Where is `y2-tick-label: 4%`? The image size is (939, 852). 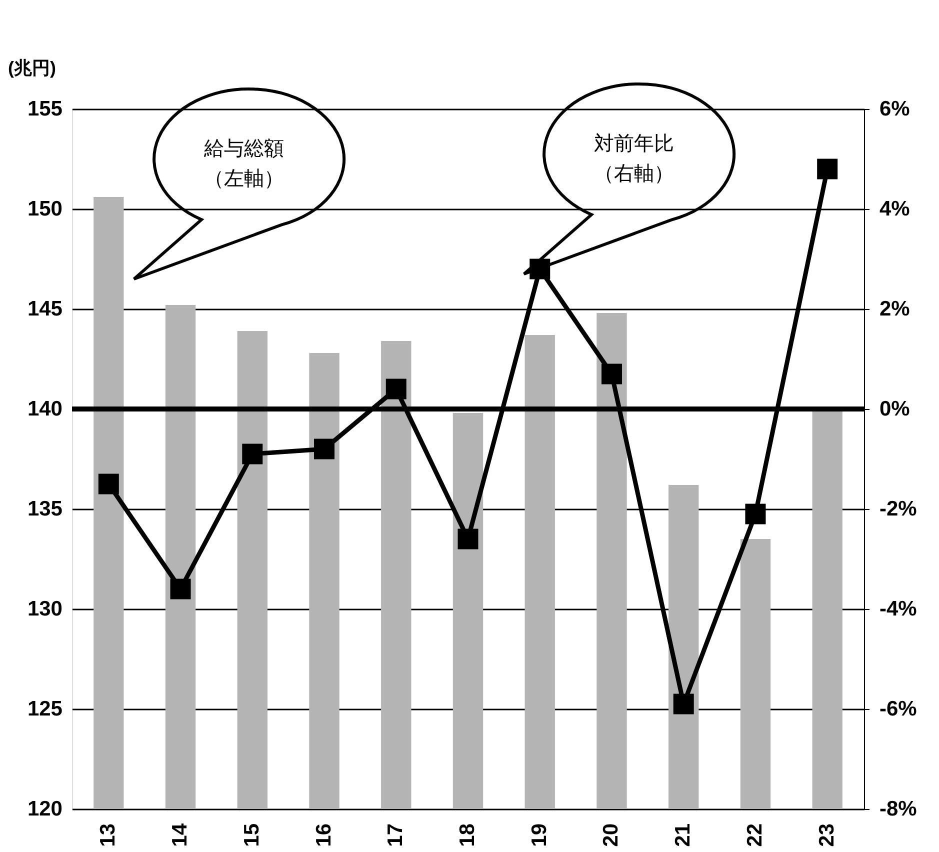 y2-tick-label: 4% is located at coordinates (895, 209).